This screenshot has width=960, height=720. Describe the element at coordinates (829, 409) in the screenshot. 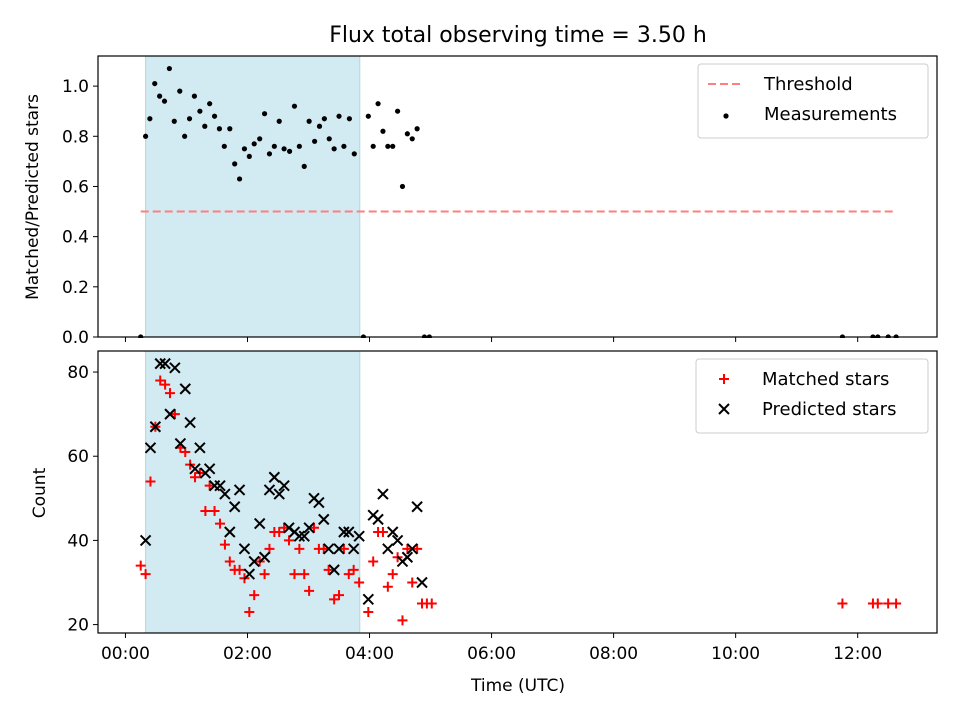

I see `legend-label: Predicted stars` at that location.